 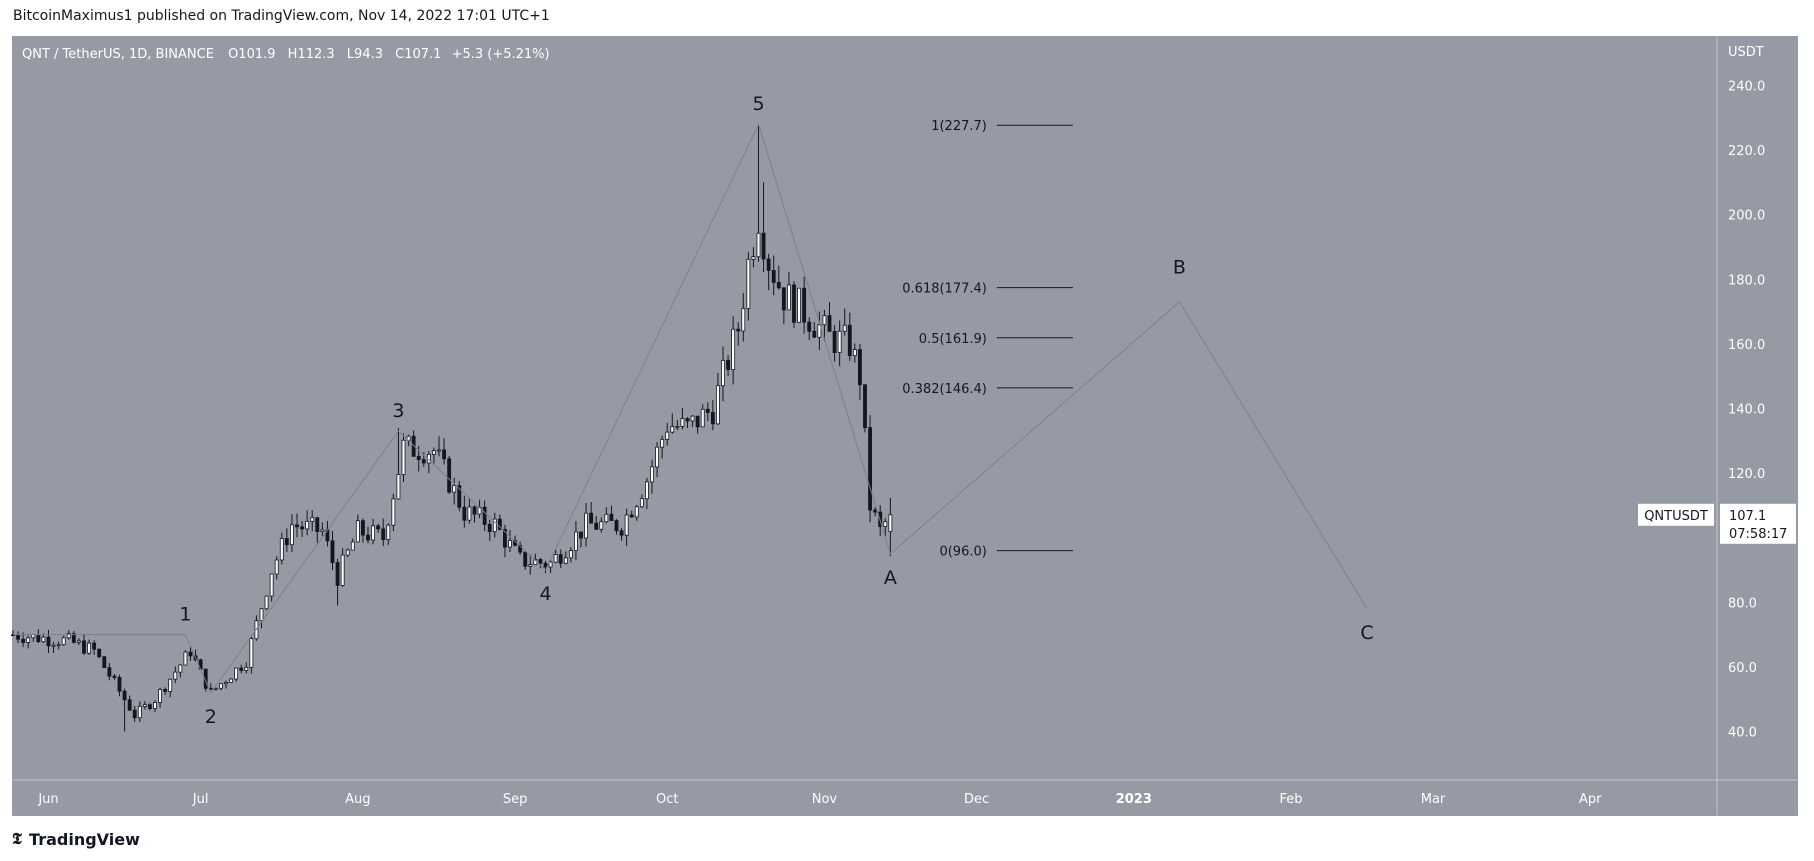 I want to click on footer-brand: 𝕿 TradingView, so click(x=76, y=839).